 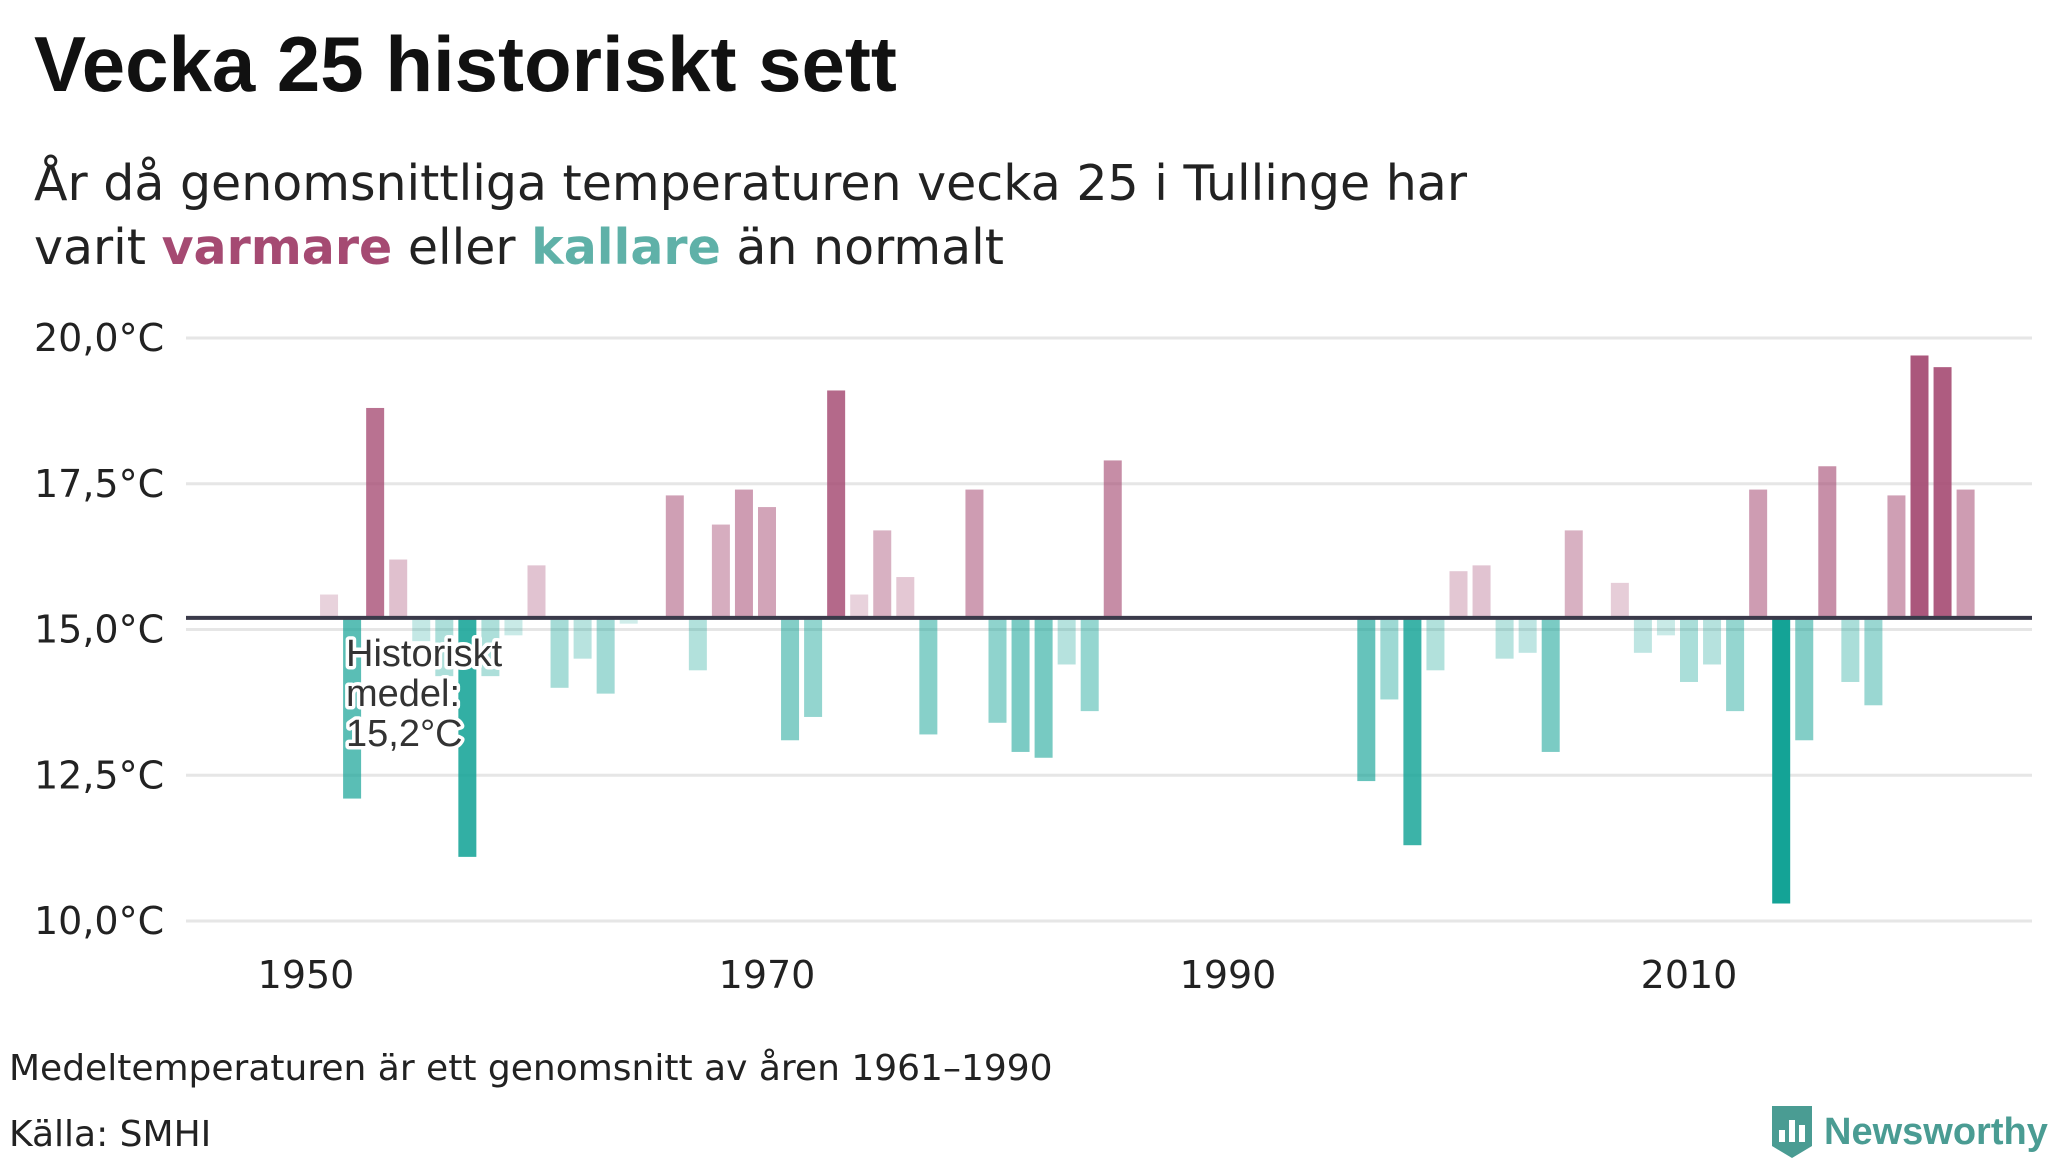 I want to click on bar-2012, so click(x=1735, y=664).